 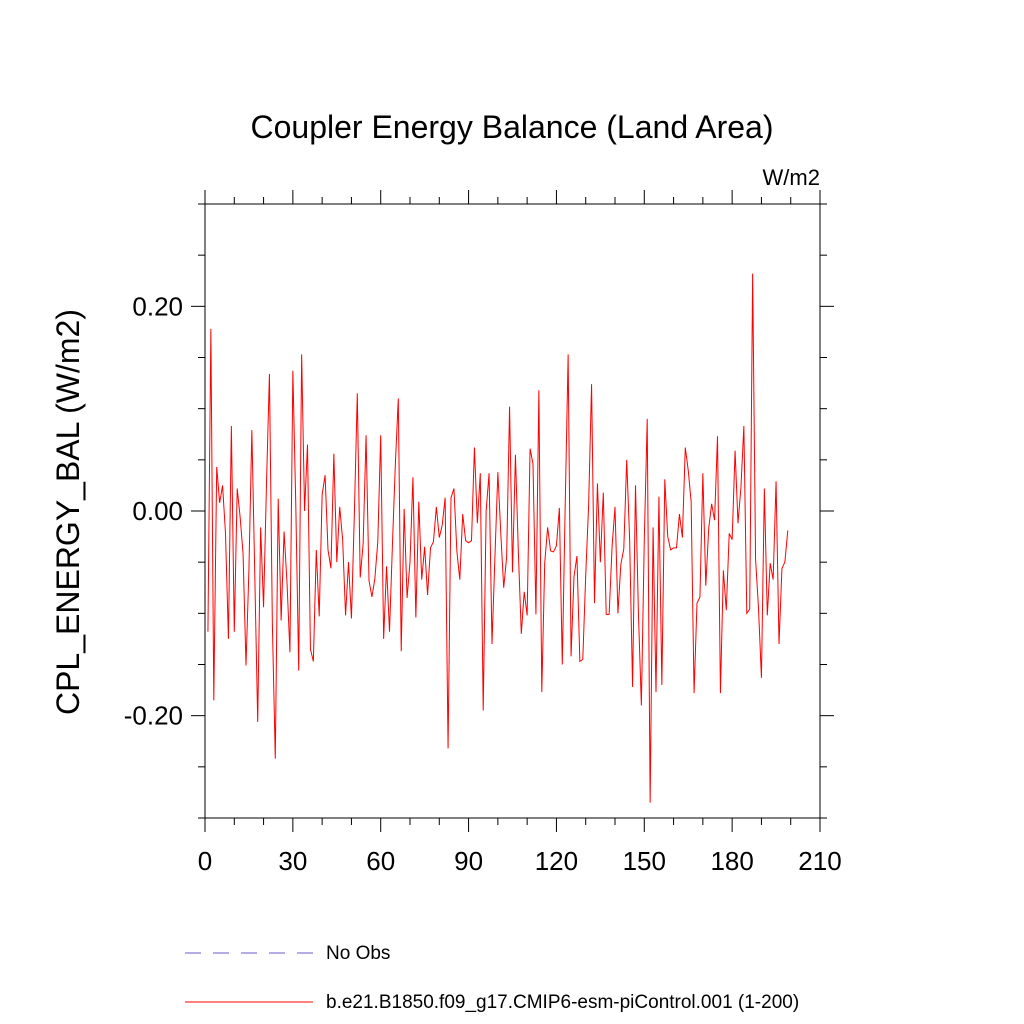 I want to click on y-axis-label: CPL_ENERGY_BAL (W/m2), so click(x=68, y=512).